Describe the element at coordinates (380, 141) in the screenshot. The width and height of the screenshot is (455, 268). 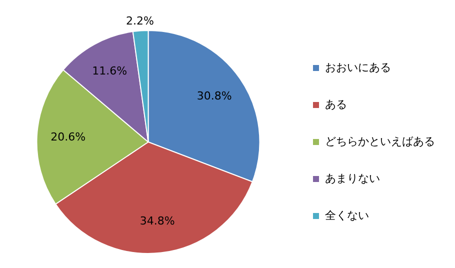
I see `legend-label: どちらかといえばある` at that location.